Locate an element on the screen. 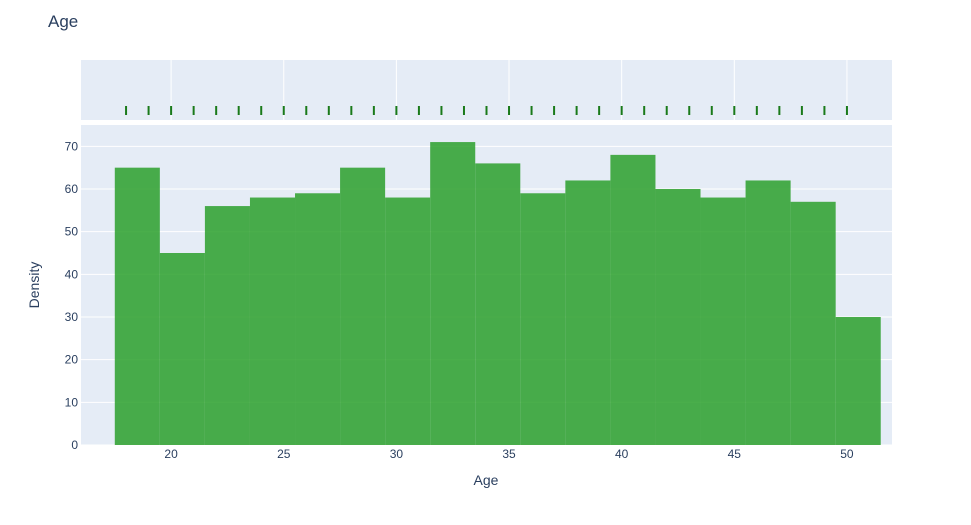 This screenshot has height=525, width=971. y-axis-tick-labels: 0 10 20 30 40 50 60 70 is located at coordinates (72, 295).